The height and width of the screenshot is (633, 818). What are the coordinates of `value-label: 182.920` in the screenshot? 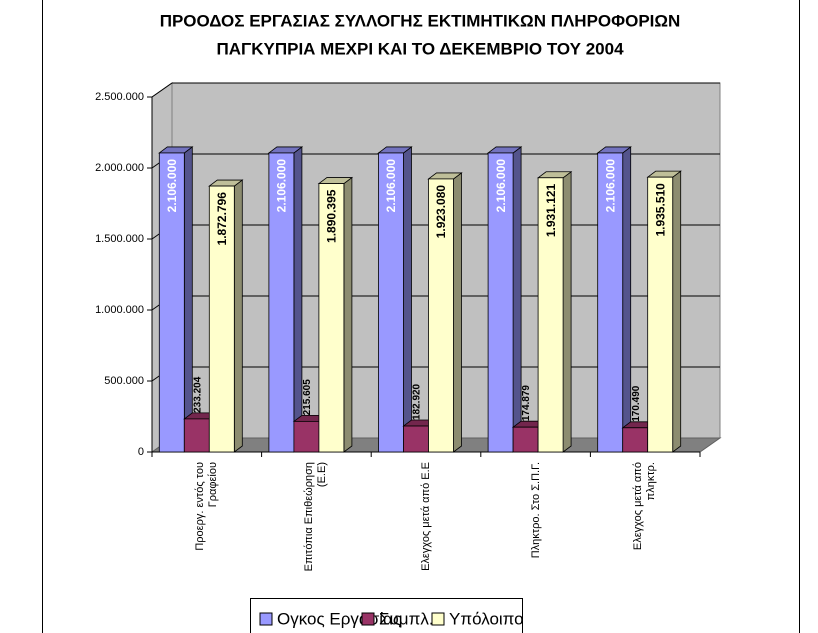 It's located at (417, 401).